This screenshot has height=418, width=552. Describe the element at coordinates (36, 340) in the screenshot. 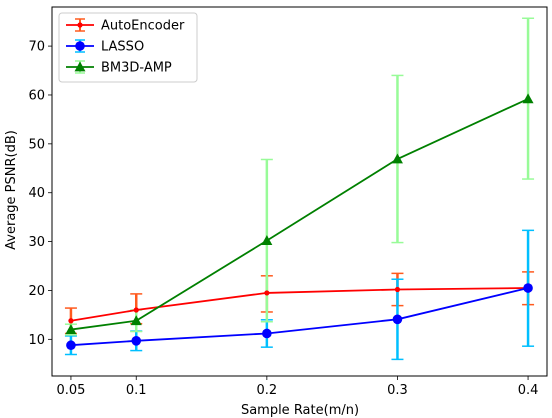

I see `y-tick-label: 10` at that location.